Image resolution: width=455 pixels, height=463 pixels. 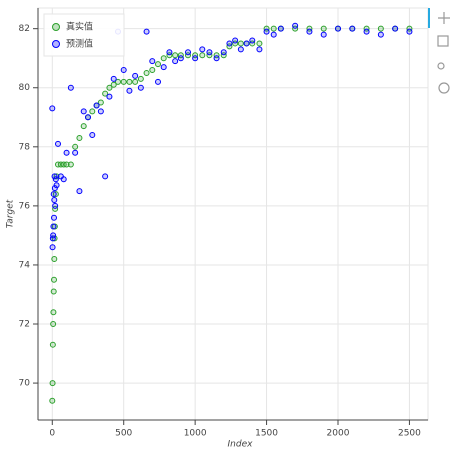 I want to click on x-tick-label: 1500, so click(x=266, y=434).